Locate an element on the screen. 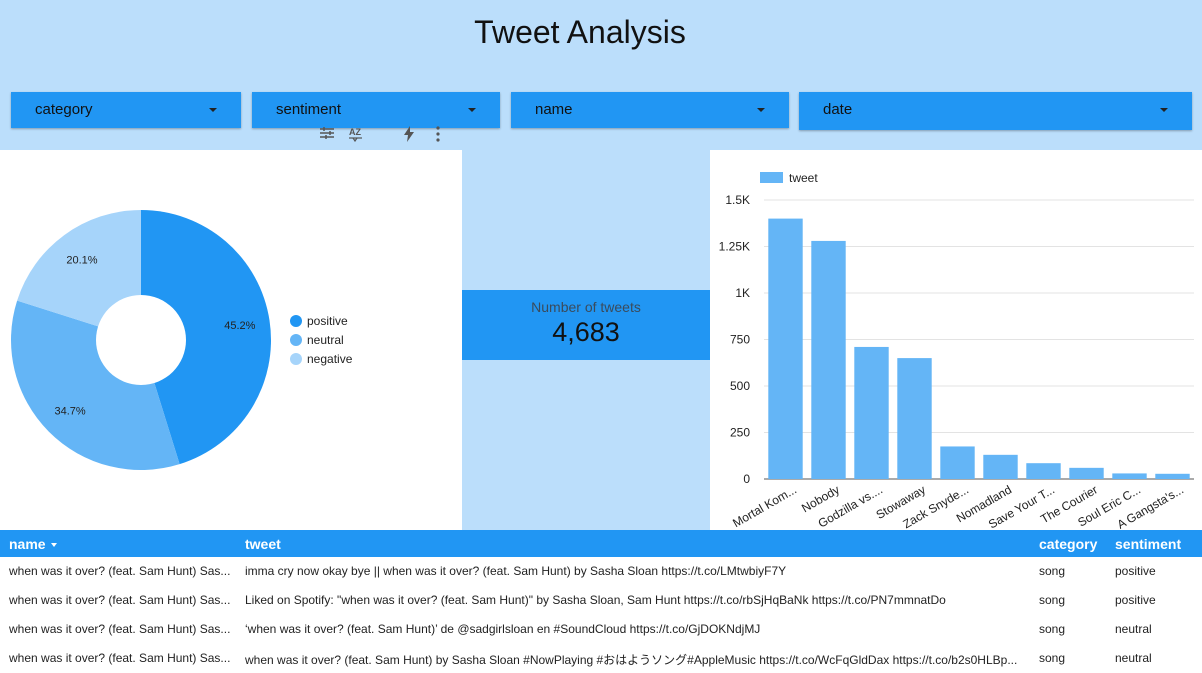 The width and height of the screenshot is (1202, 673). legend-label-positive: positive is located at coordinates (327, 321).